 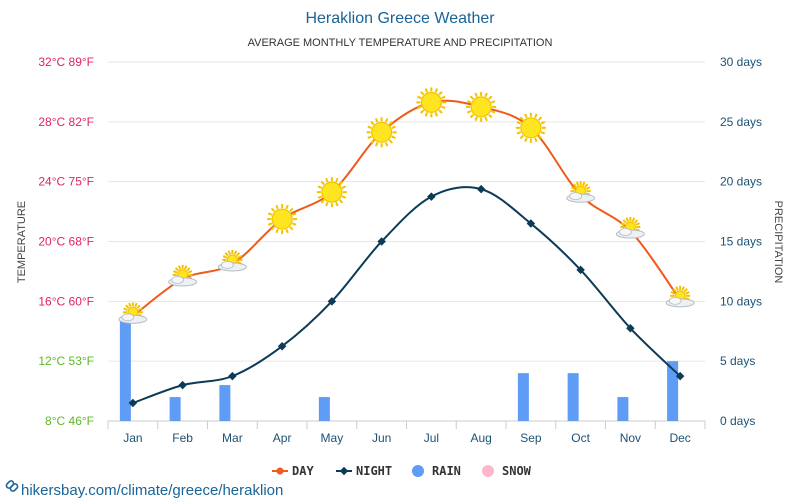 I want to click on x-tick-label: Jun, so click(x=381, y=438).